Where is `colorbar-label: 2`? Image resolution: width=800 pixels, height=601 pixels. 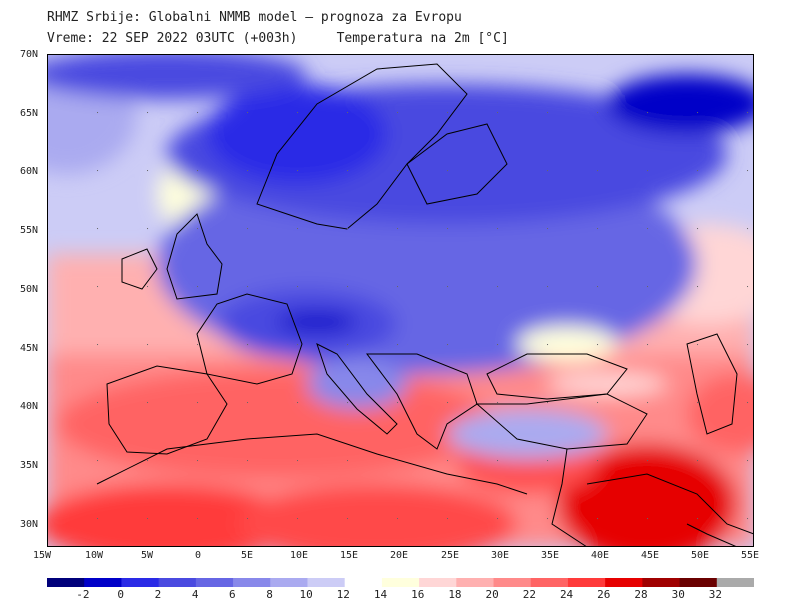 colorbar-label: 2 is located at coordinates (158, 594).